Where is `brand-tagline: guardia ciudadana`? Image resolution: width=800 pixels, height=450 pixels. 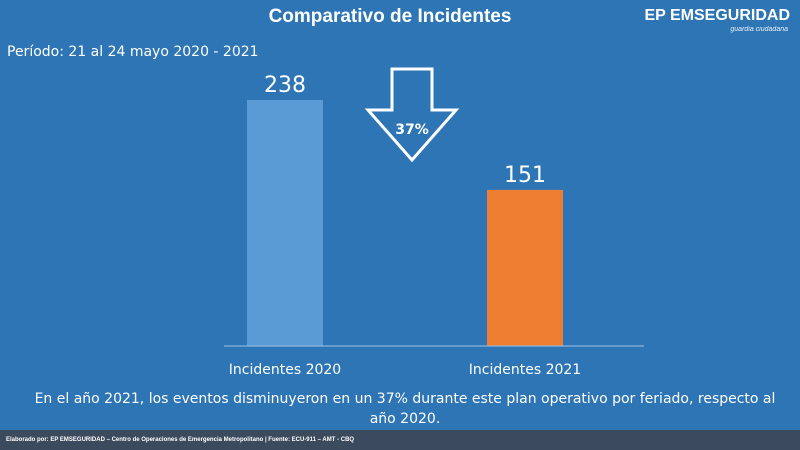 brand-tagline: guardia ciudadana is located at coordinates (759, 29).